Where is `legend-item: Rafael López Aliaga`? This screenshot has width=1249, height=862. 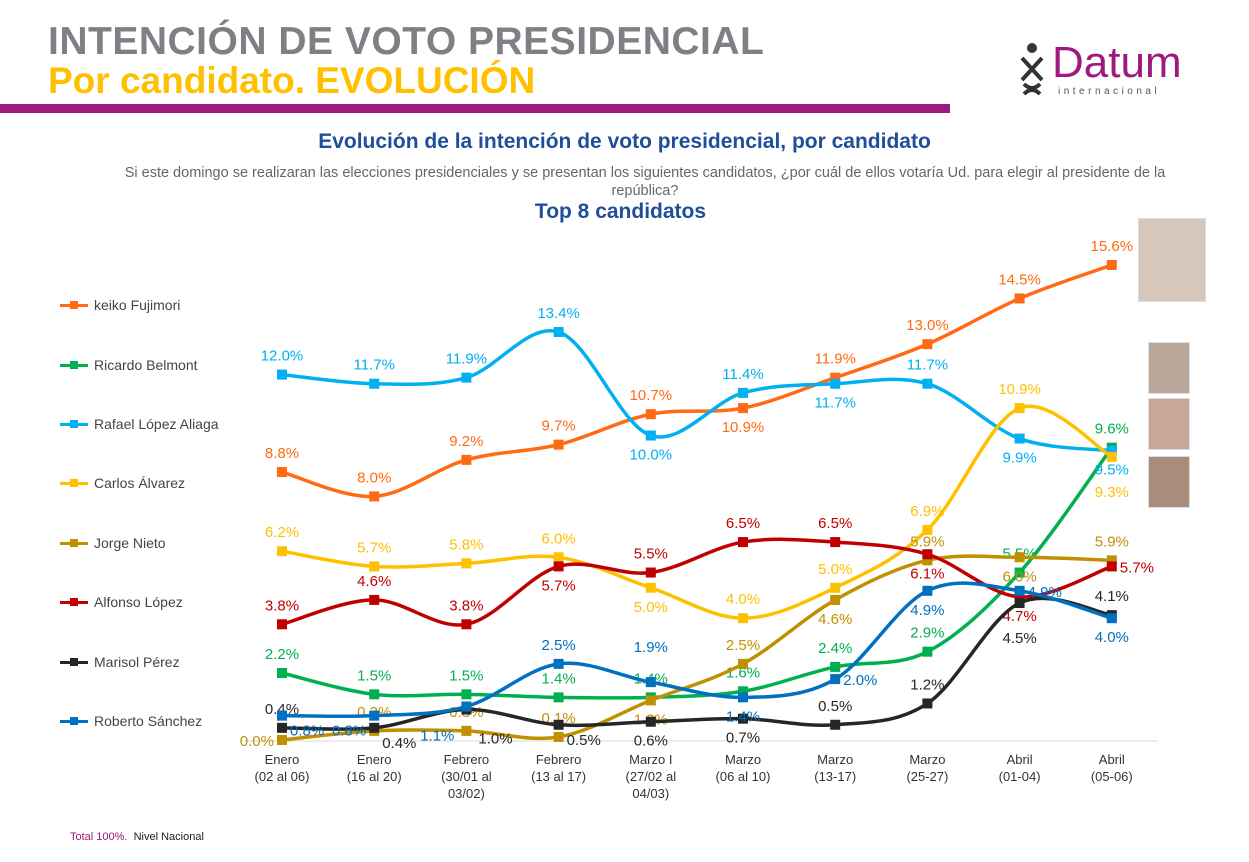
legend-item: Rafael López Aliaga is located at coordinates (139, 424).